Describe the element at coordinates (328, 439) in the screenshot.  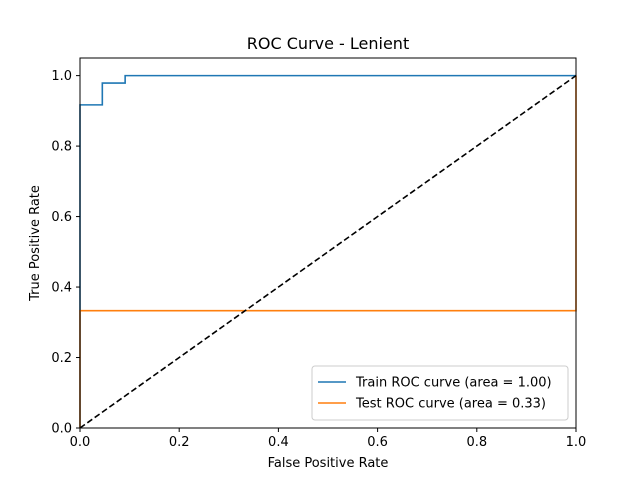
I see `x-axis: 0.0 0.2 0.4 0.6 0.8 1.0` at that location.